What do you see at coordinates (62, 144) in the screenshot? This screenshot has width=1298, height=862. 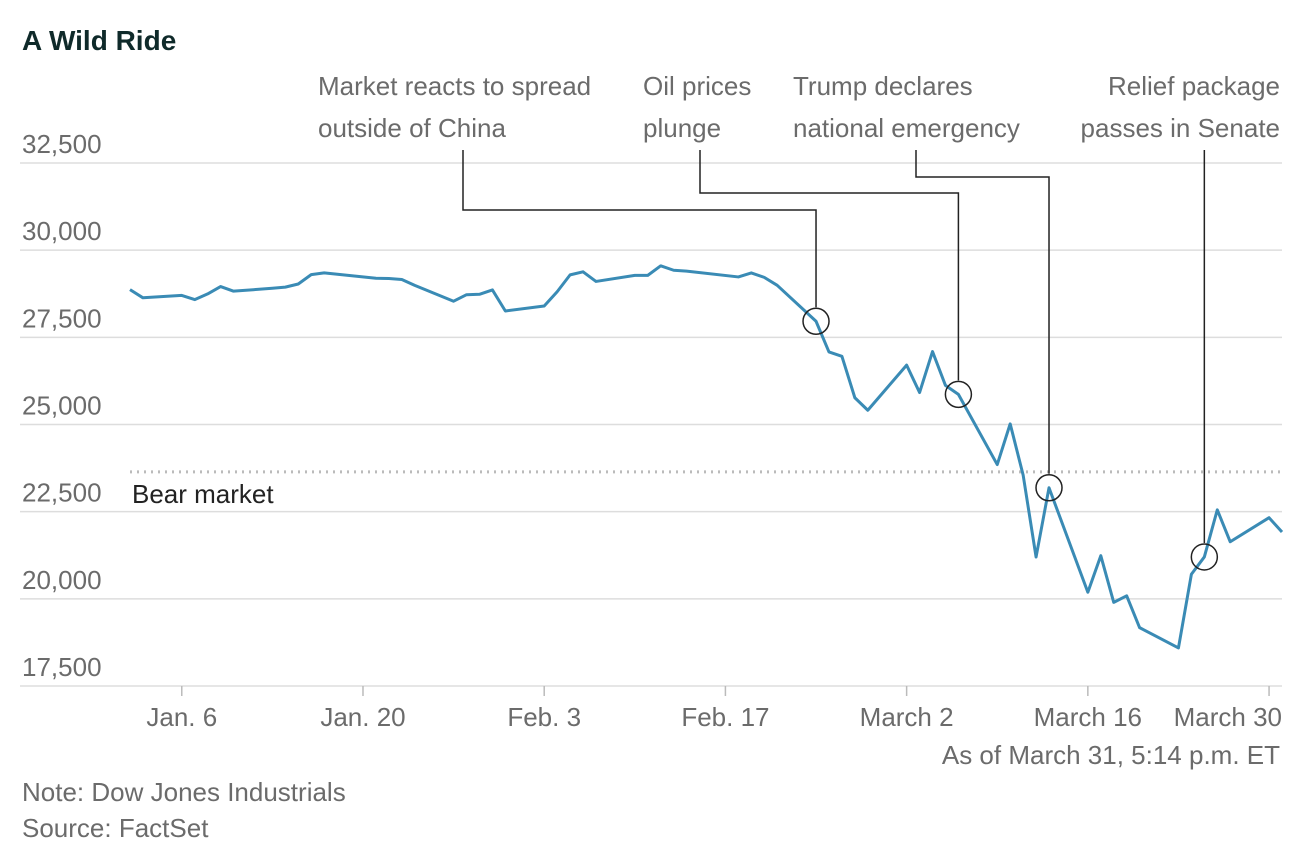 I see `y-tick-label: 32,500` at bounding box center [62, 144].